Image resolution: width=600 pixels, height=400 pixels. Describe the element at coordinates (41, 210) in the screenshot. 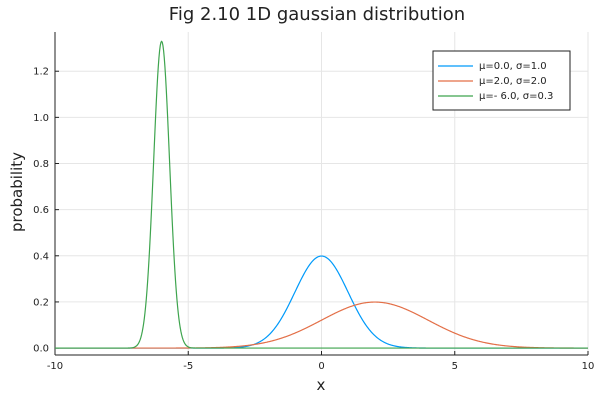

I see `y-tick-label-3: 0.6` at that location.